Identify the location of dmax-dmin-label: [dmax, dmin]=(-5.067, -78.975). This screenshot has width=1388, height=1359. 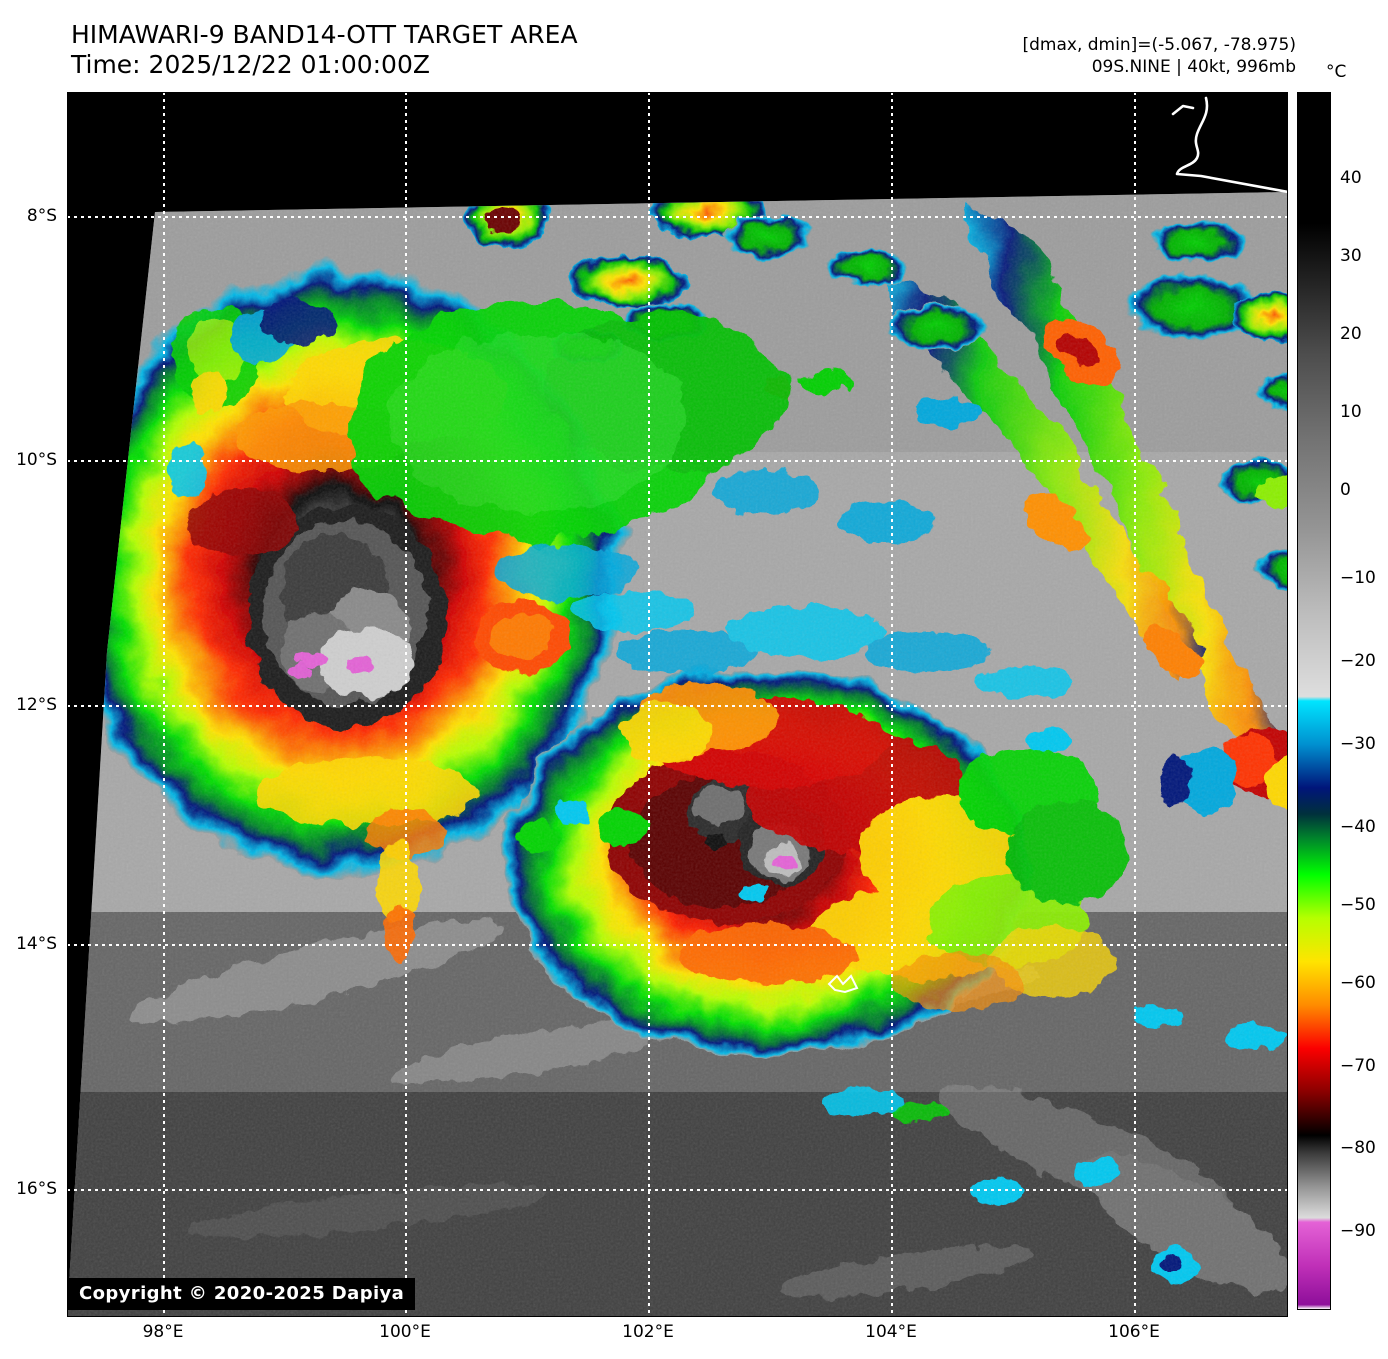
(1159, 45).